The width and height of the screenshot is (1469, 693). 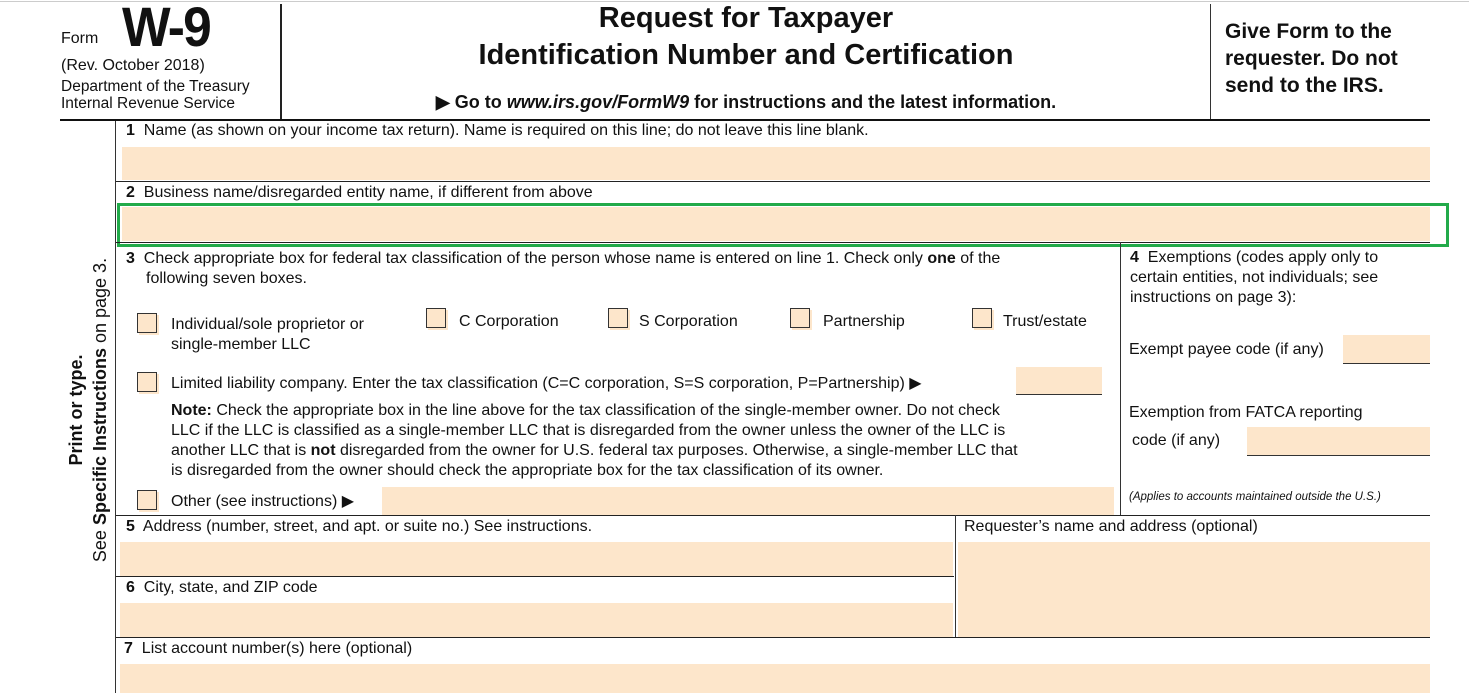 I want to click on department: Department of the Treasury, so click(x=155, y=86).